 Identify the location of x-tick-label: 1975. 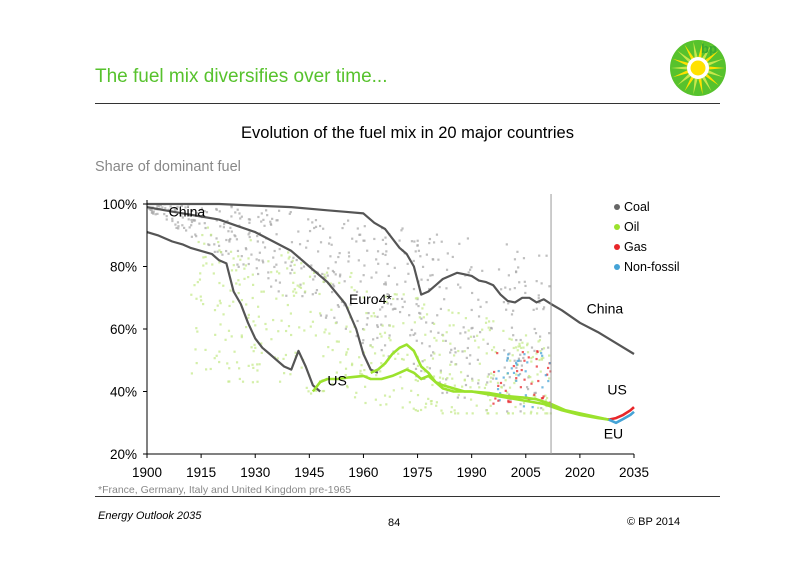
(418, 472).